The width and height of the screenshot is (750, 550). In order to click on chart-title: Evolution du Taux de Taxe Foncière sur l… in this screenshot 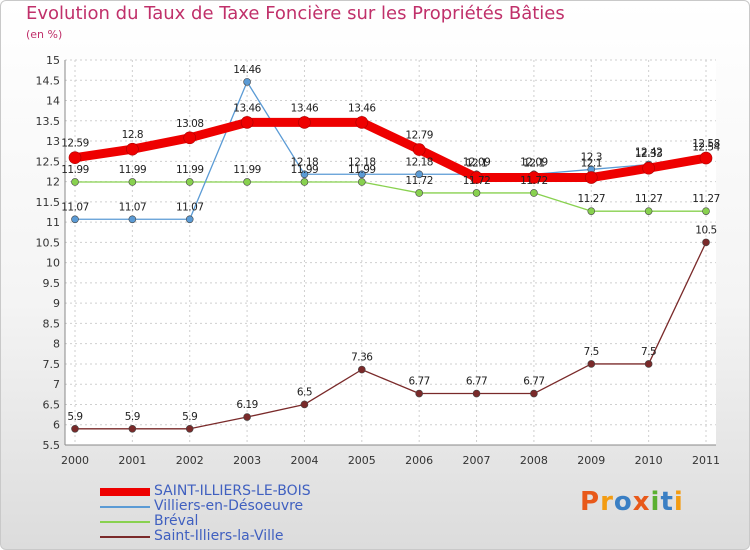, I will do `click(295, 13)`.